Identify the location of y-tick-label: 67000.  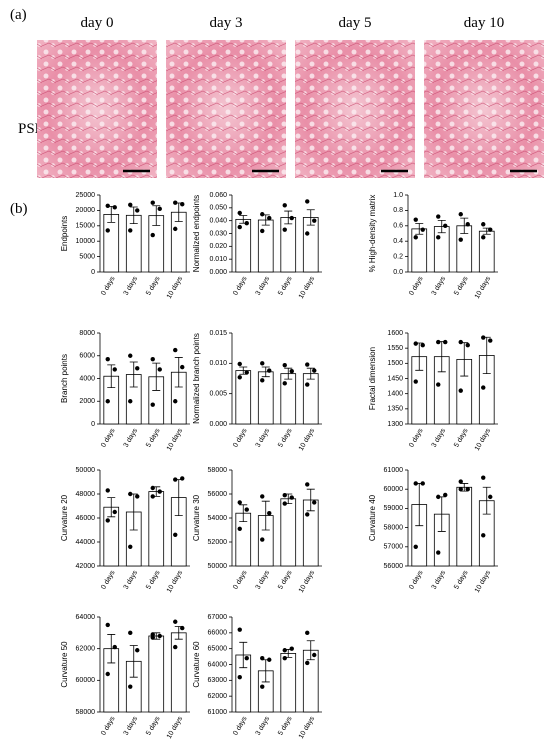
(218, 617).